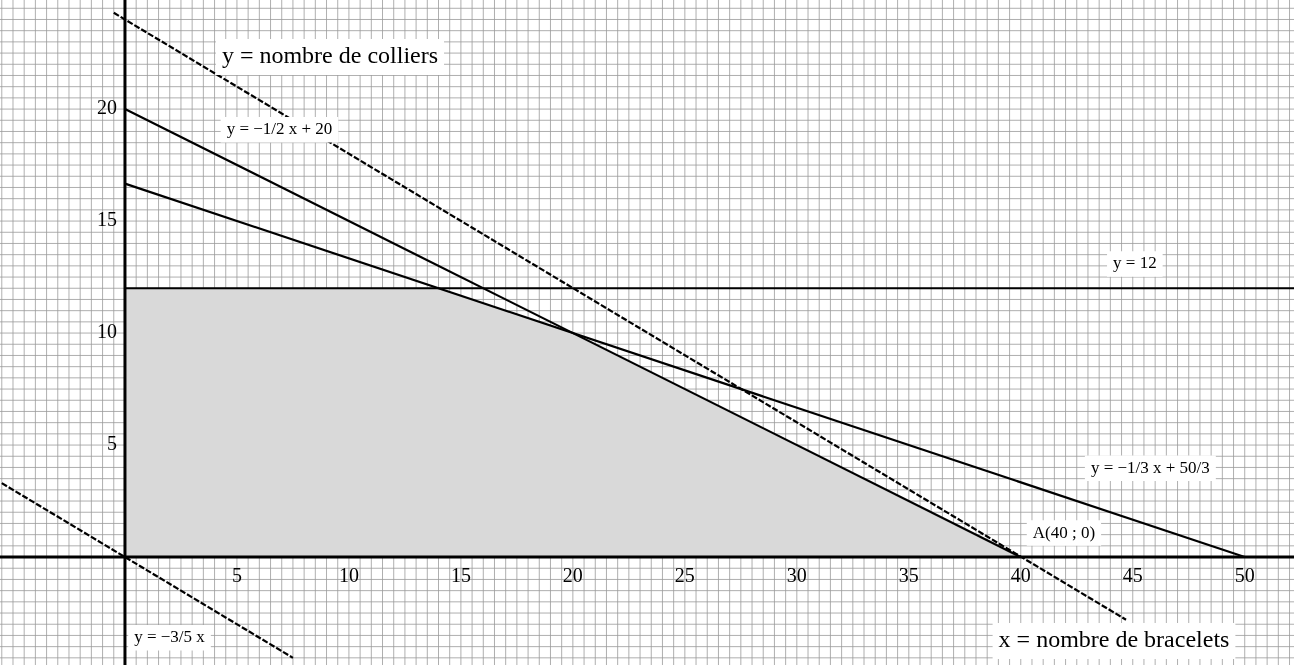 This screenshot has height=665, width=1294. Describe the element at coordinates (1064, 532) in the screenshot. I see `annotation: A(40 ; 0)` at that location.